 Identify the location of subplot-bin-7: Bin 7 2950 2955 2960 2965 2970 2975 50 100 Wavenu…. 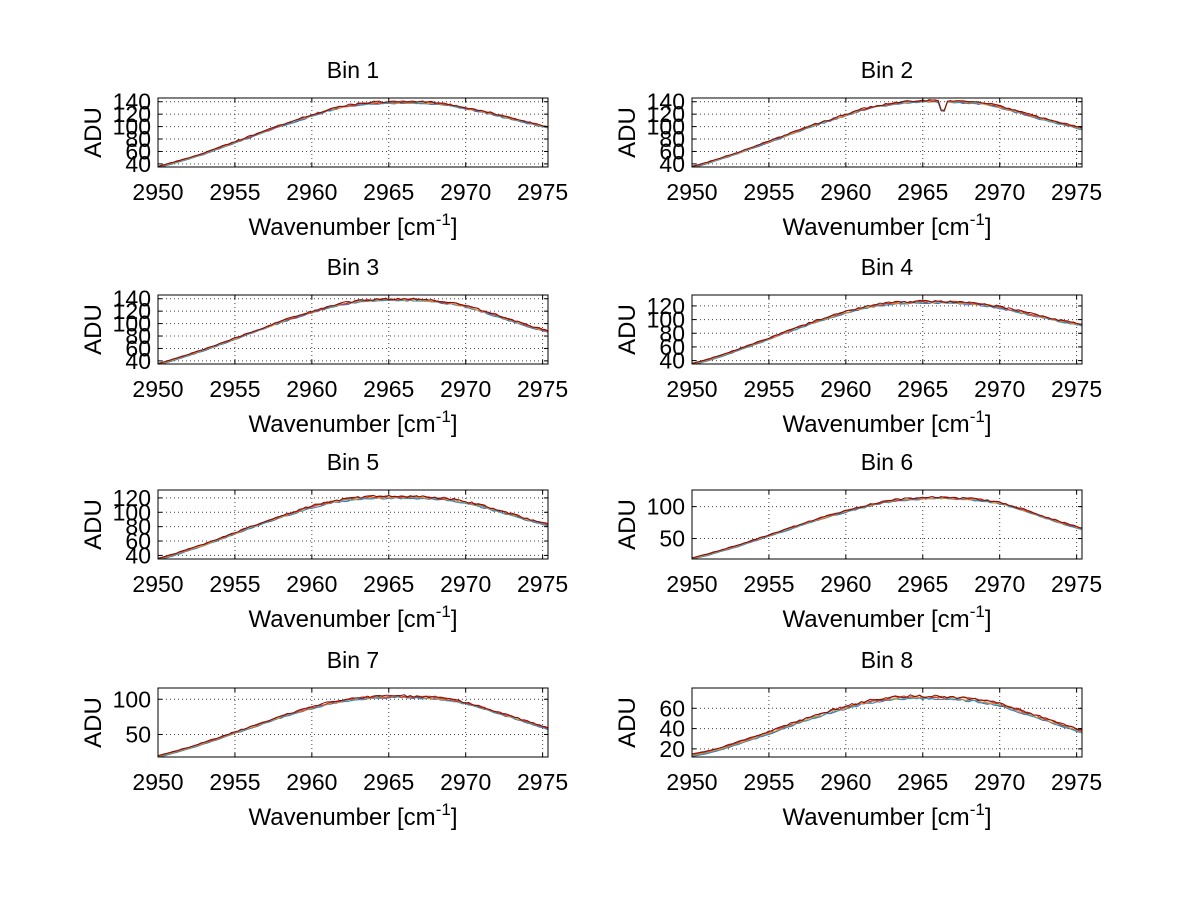
(324, 739).